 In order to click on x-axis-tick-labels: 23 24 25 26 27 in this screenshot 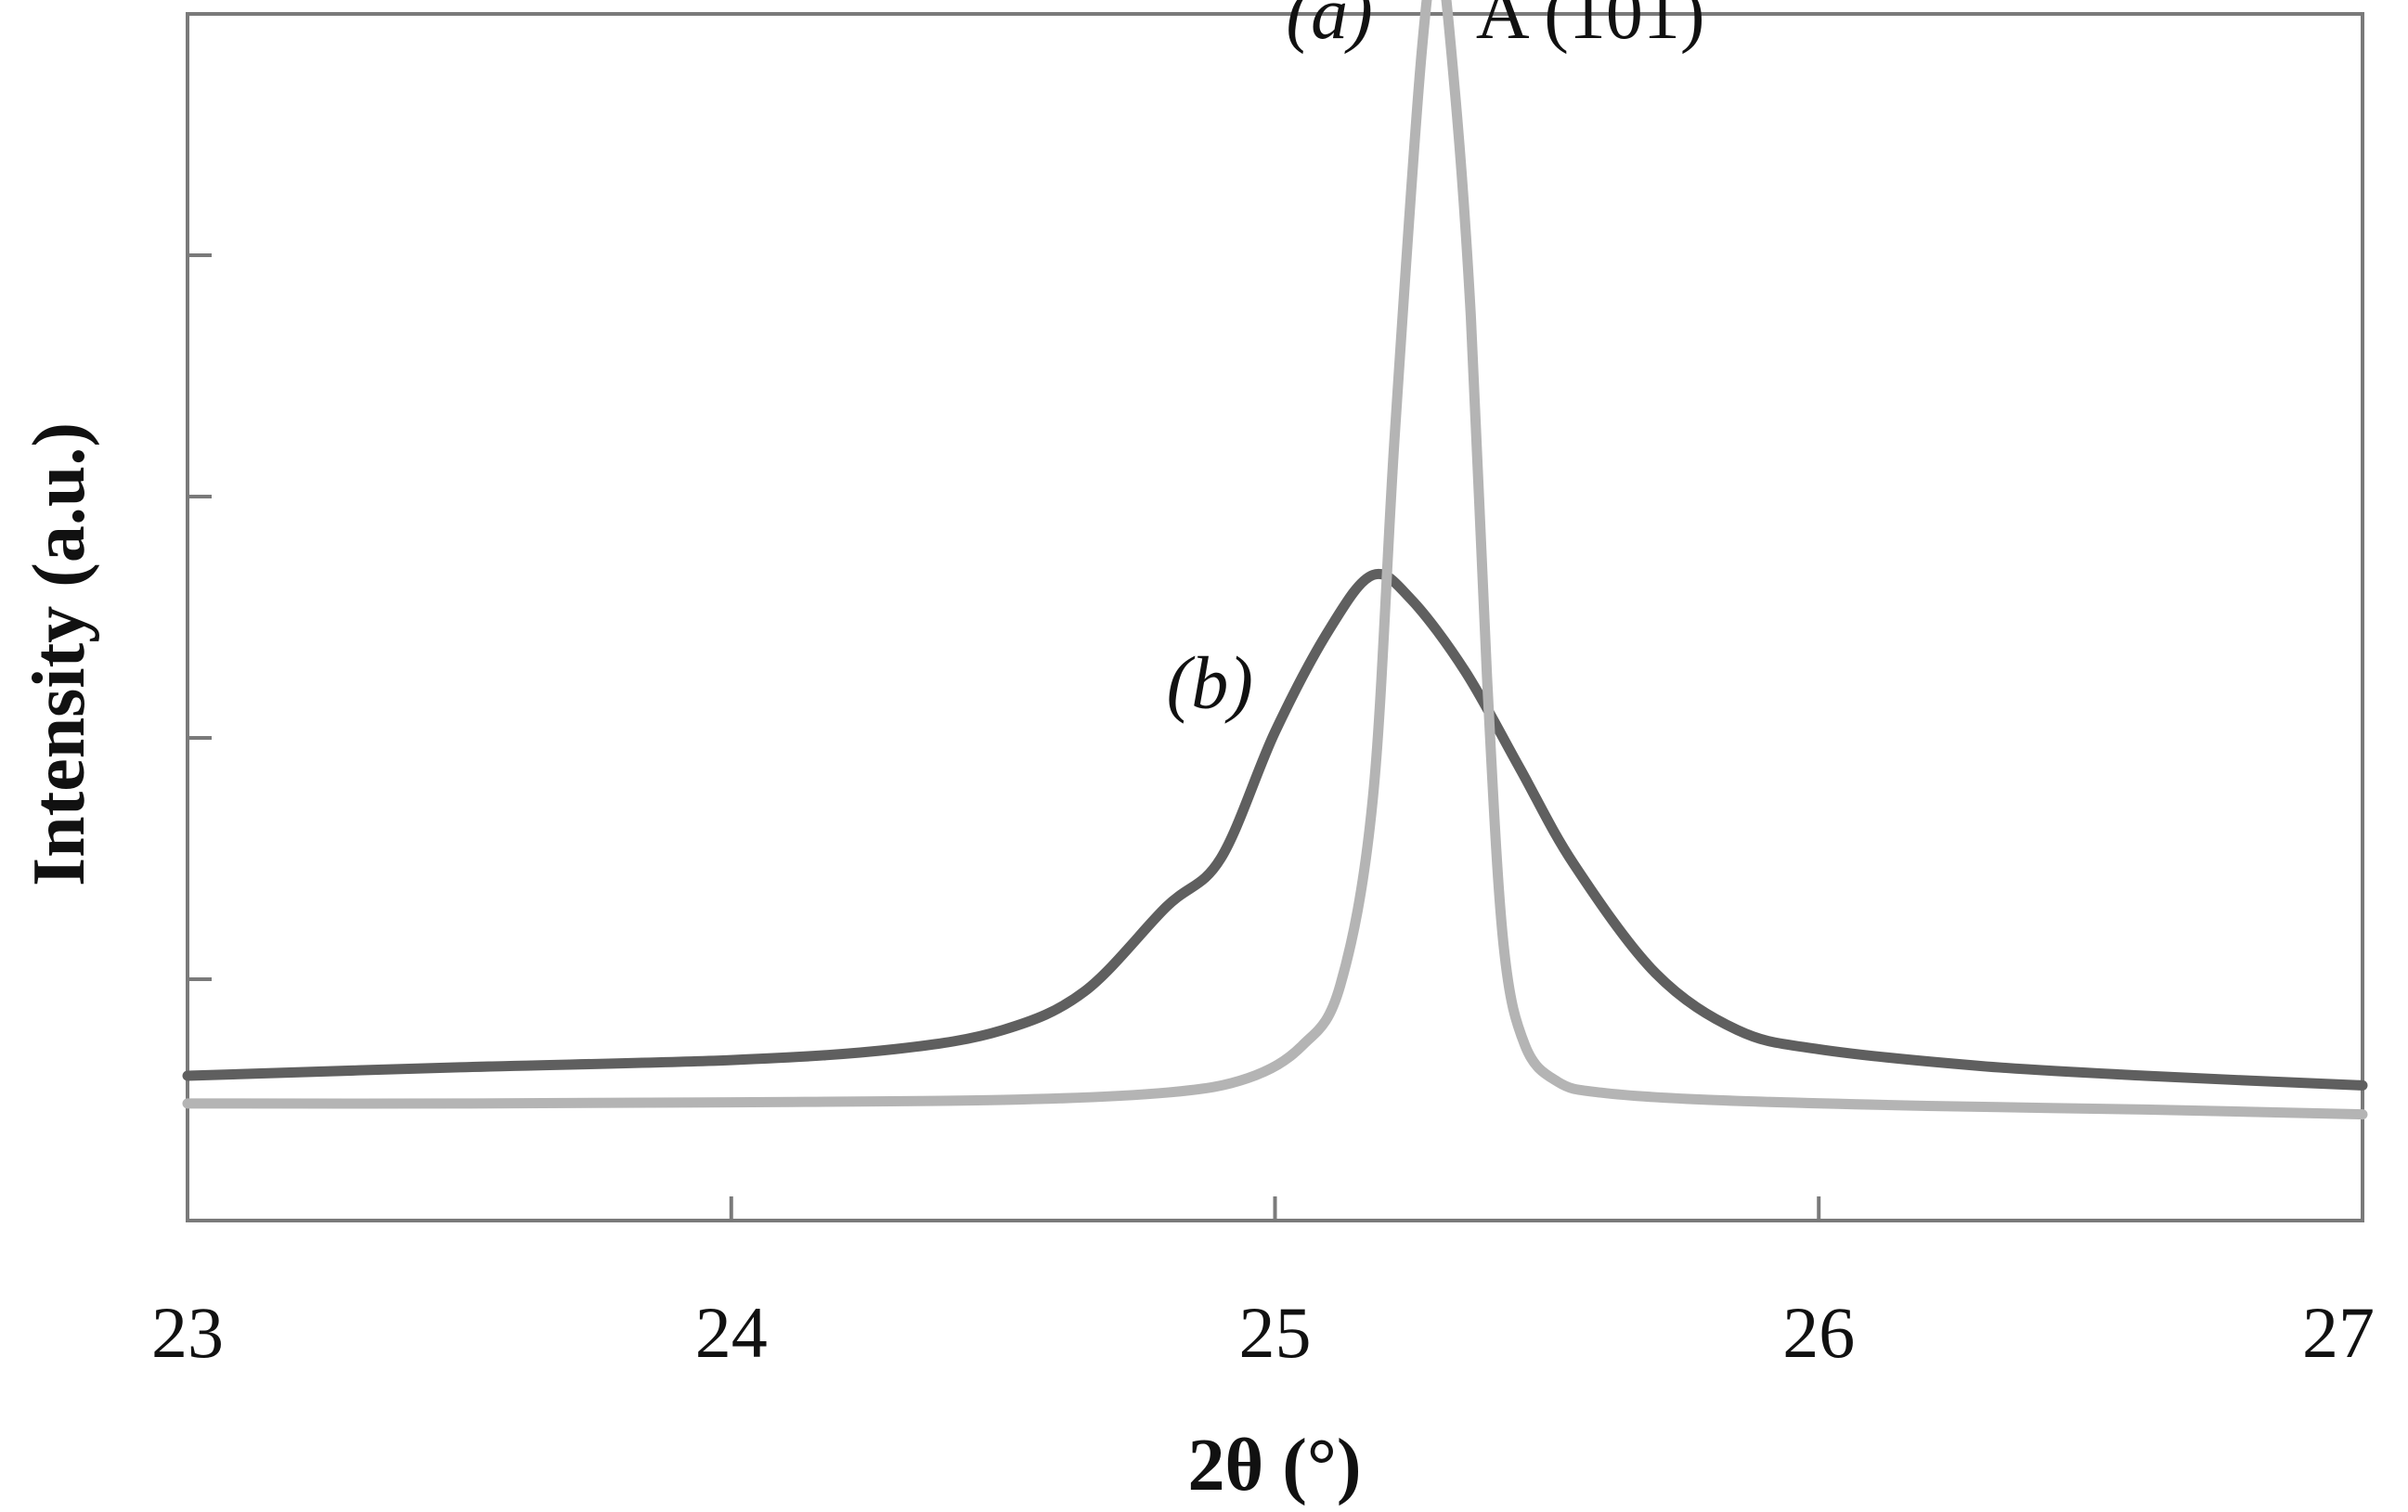, I will do `click(1263, 1332)`.